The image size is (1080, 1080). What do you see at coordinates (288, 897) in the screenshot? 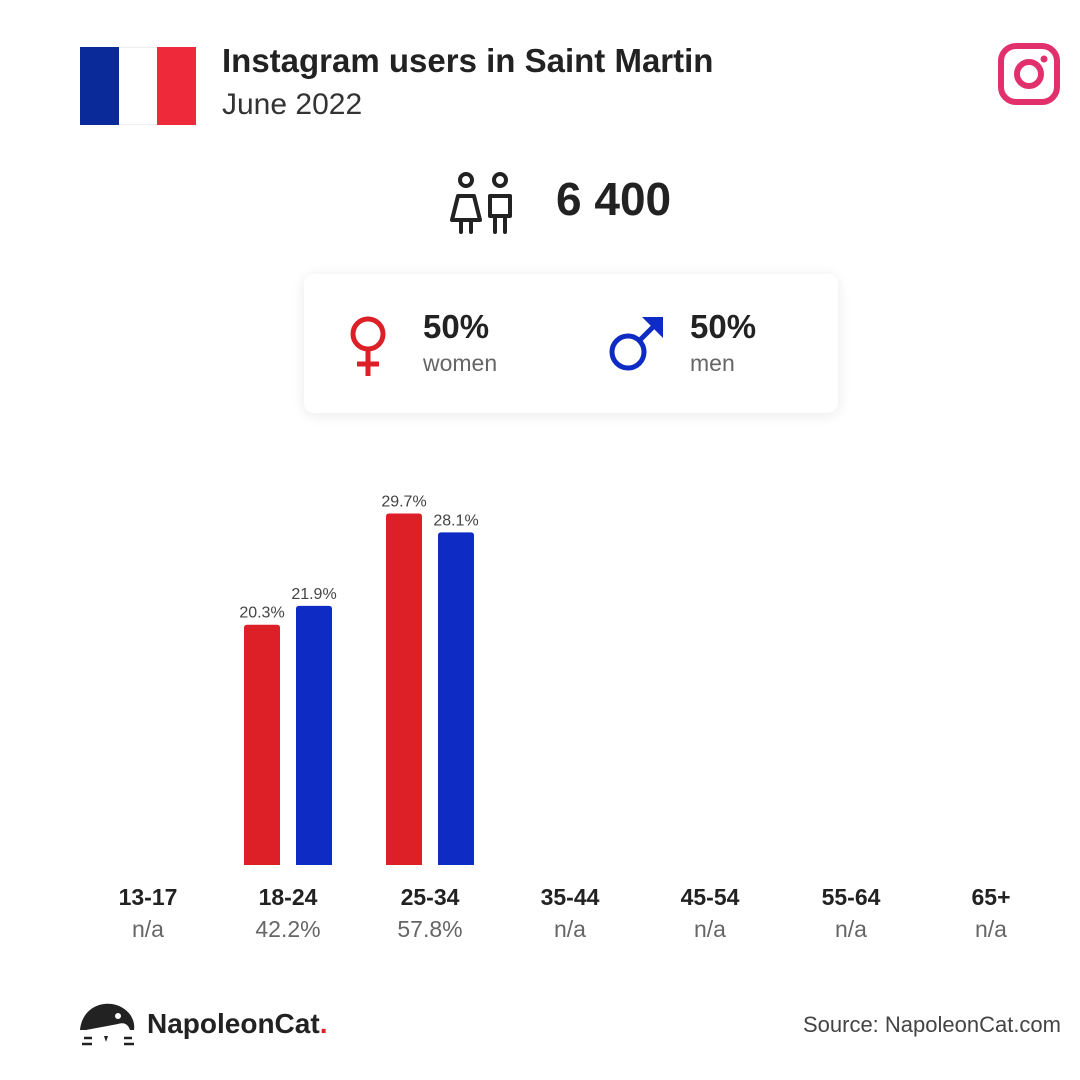
I see `age-group-label: 18-24` at bounding box center [288, 897].